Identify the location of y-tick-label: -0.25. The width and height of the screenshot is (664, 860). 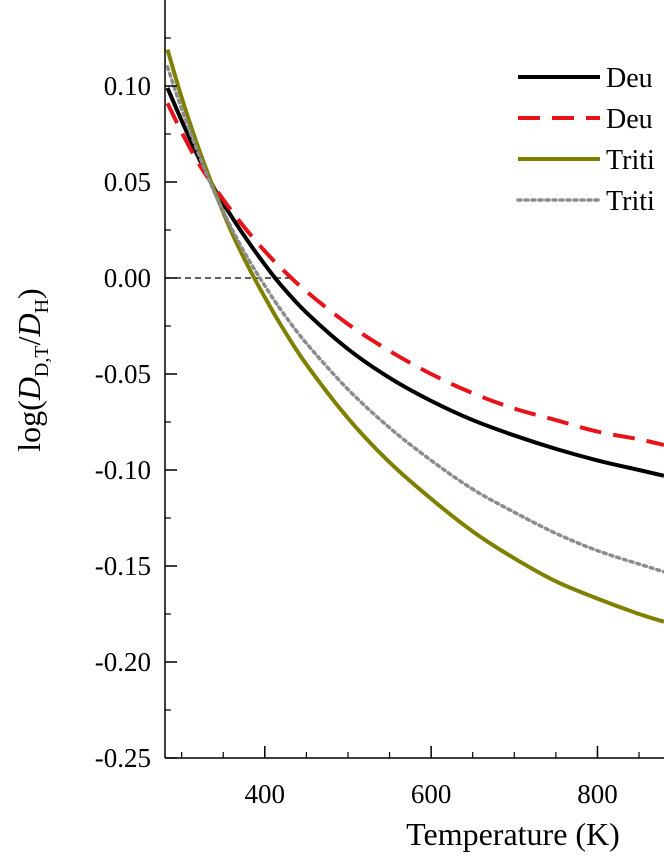
(123, 758).